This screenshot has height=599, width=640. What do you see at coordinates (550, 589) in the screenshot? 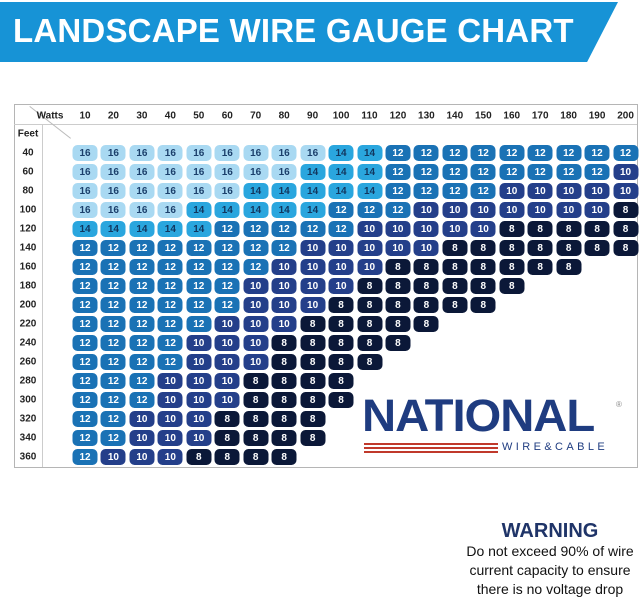
I see `warning-line: there is no voltage drop` at bounding box center [550, 589].